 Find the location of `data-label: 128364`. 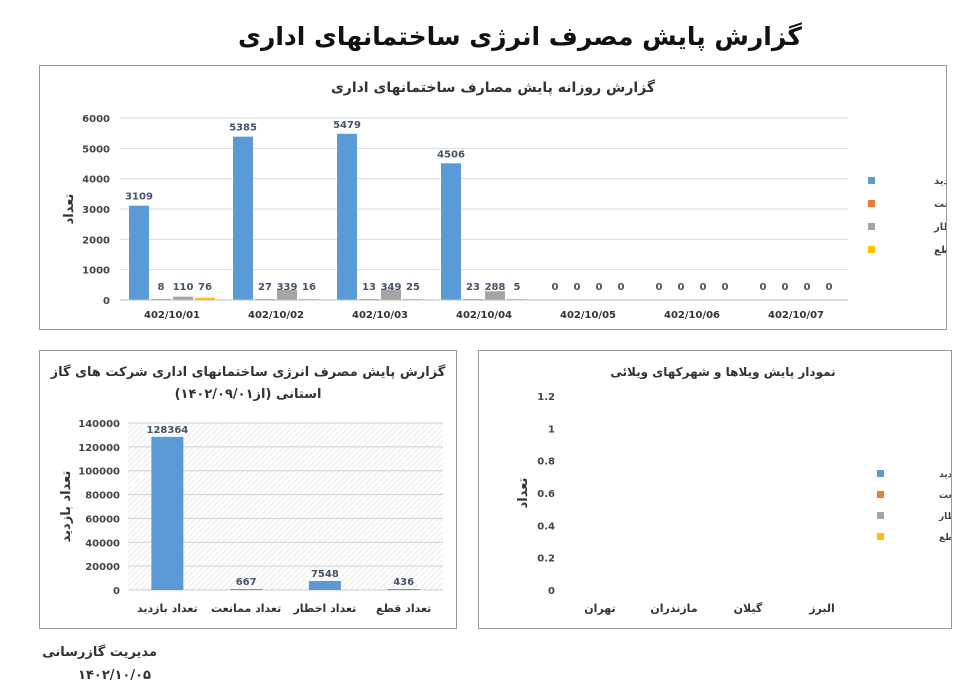

data-label: 128364 is located at coordinates (168, 430).